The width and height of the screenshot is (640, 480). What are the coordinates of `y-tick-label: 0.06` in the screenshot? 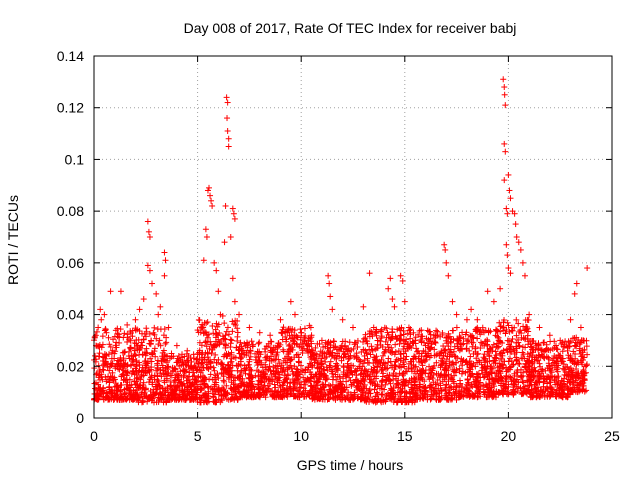 It's located at (70, 263).